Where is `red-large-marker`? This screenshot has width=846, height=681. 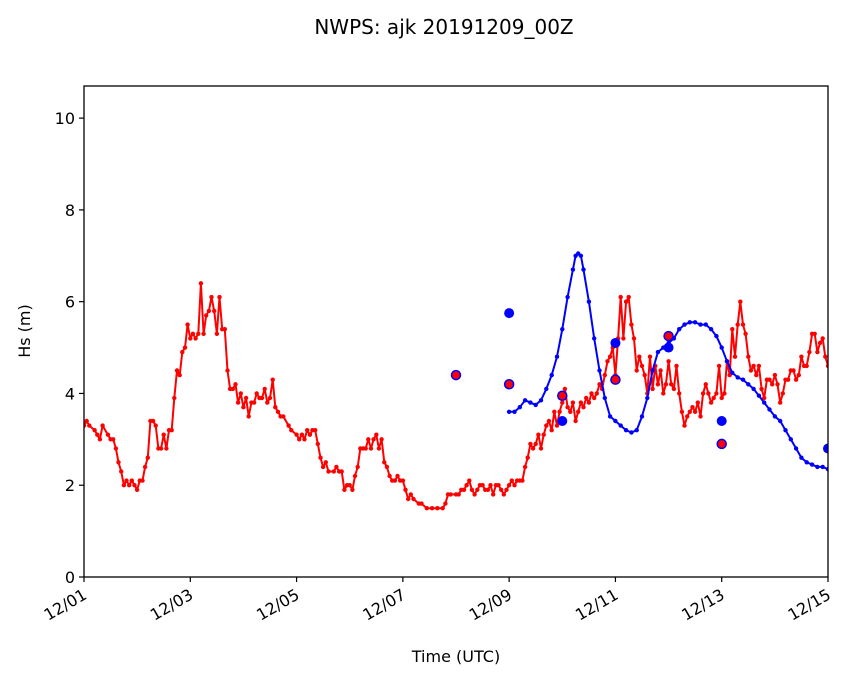
red-large-marker is located at coordinates (456, 375).